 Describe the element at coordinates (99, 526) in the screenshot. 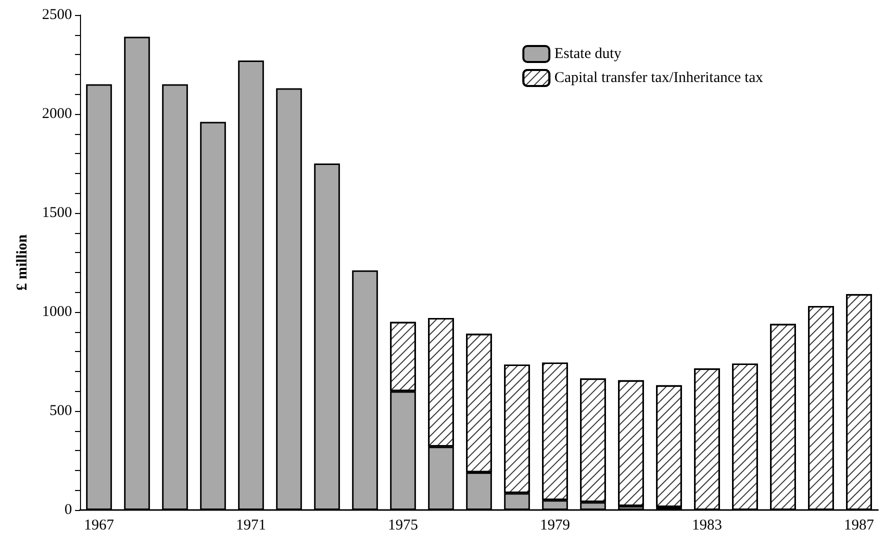

I see `x-tick-label: 1967` at that location.